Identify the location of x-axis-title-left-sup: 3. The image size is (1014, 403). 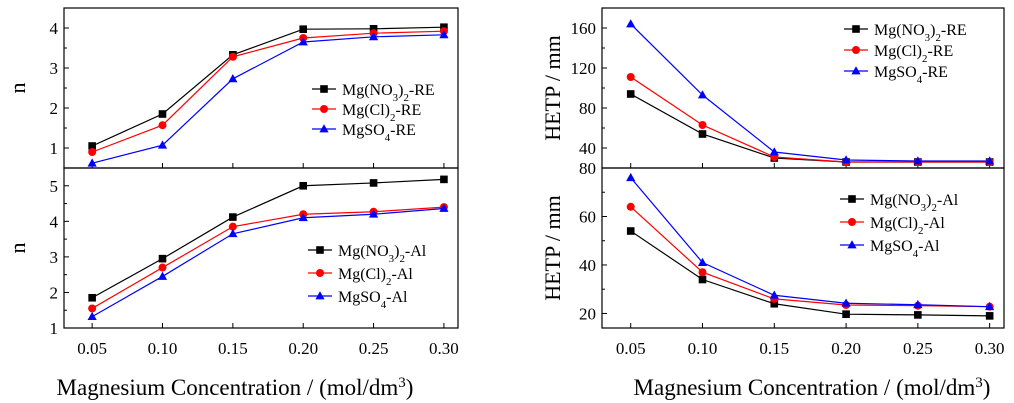
(402, 383).